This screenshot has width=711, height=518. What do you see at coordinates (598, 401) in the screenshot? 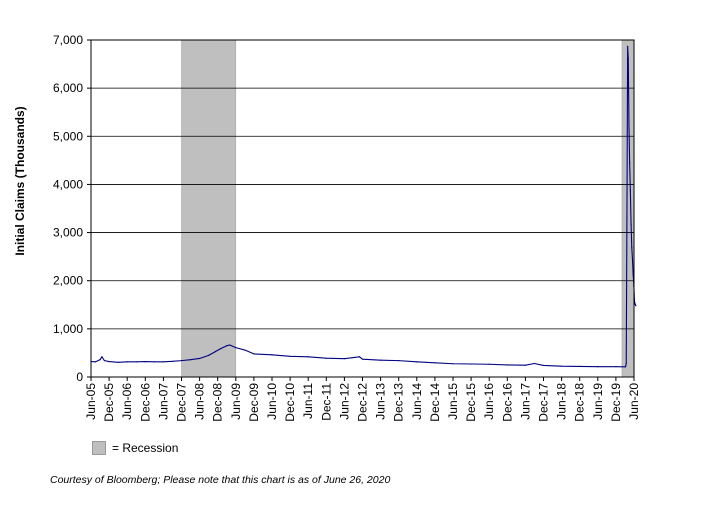
I see `x-tick-label: Jun-19` at bounding box center [598, 401].